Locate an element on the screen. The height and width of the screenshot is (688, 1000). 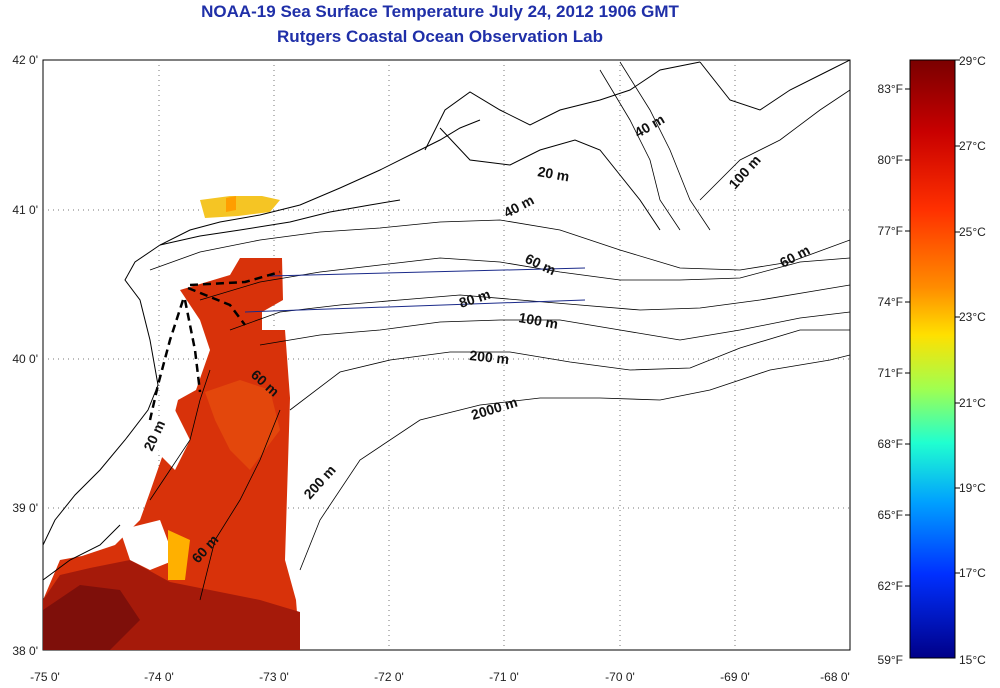
colorbar-f-label: 77°F is located at coordinates (890, 231).